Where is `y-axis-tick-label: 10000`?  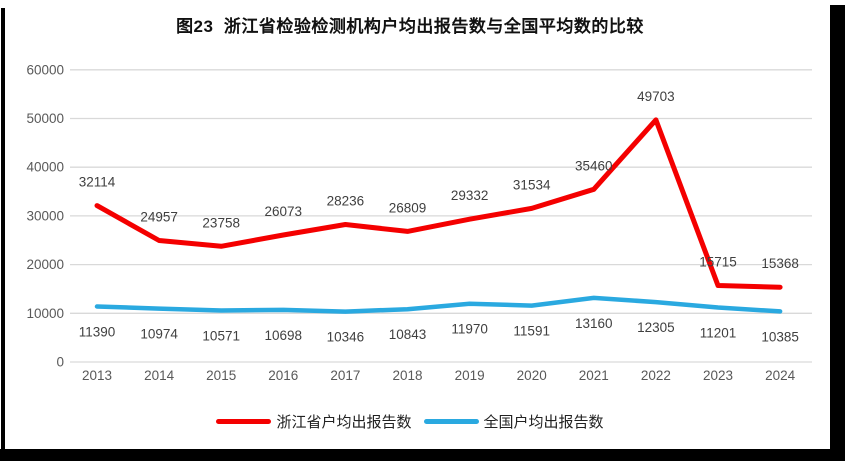
y-axis-tick-label: 10000 is located at coordinates (45, 313).